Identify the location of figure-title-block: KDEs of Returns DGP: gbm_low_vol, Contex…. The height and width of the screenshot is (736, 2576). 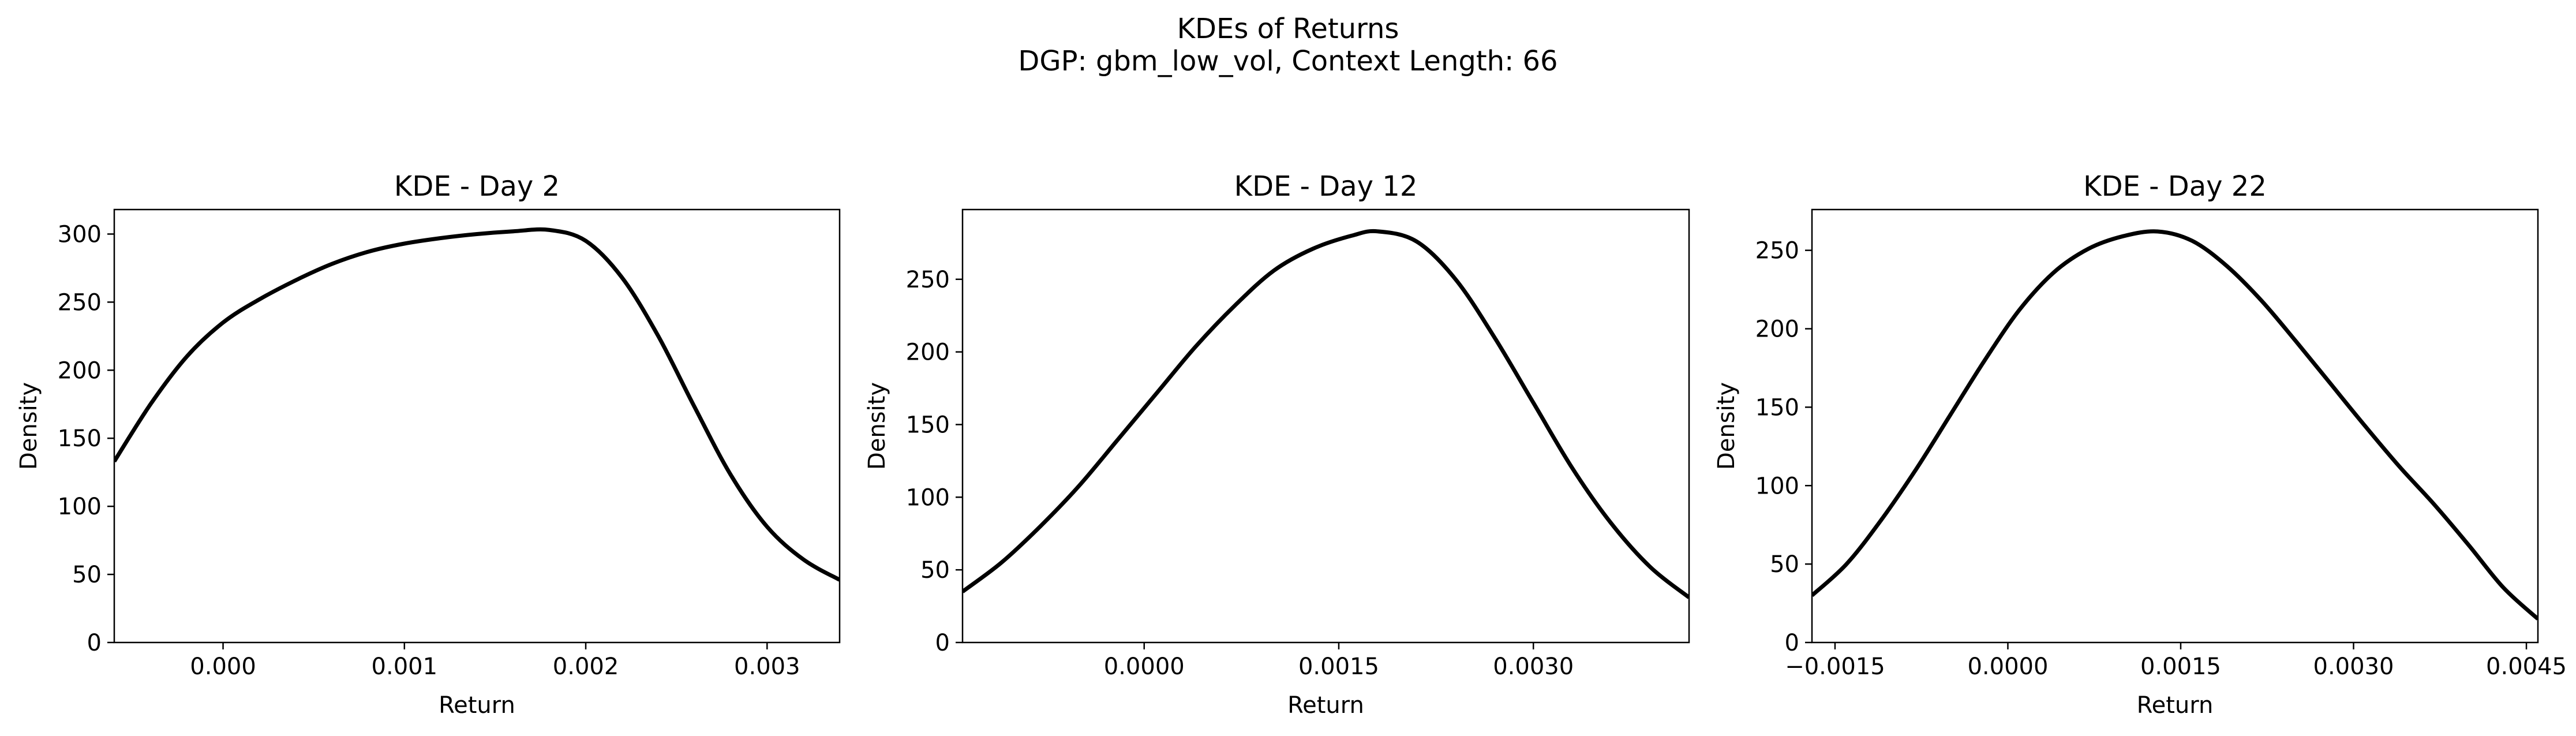
(1288, 45).